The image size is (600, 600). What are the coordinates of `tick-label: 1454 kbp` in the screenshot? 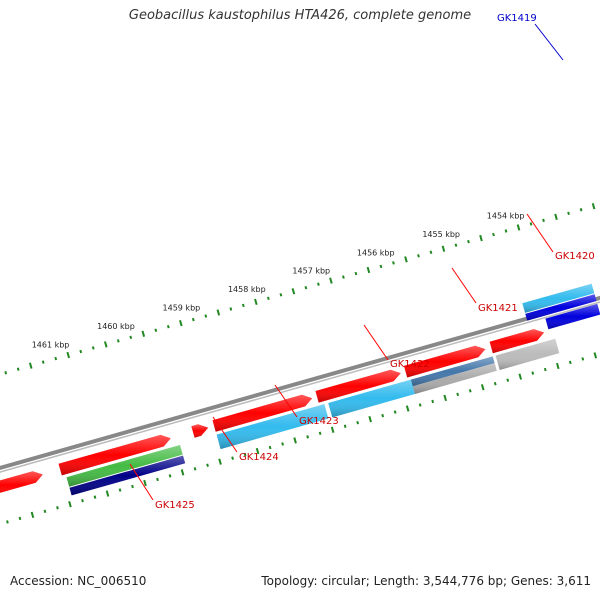 It's located at (506, 216).